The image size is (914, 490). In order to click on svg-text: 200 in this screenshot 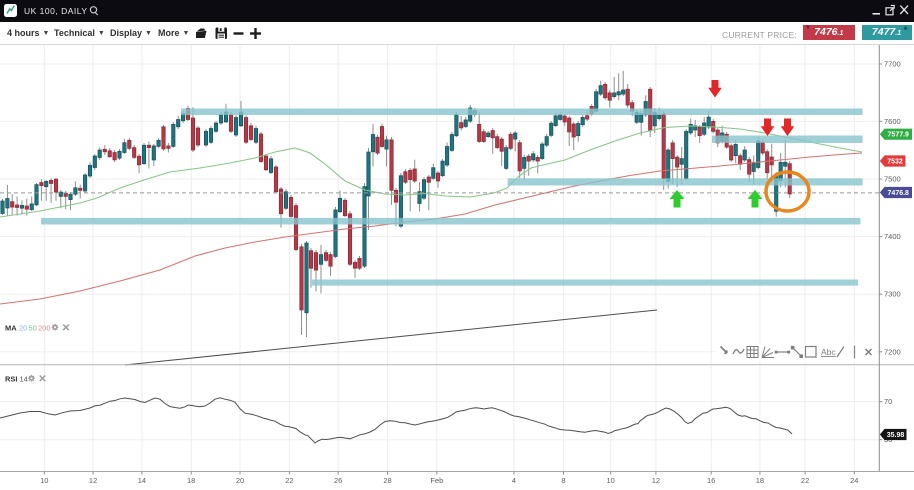, I will do `click(44, 327)`.